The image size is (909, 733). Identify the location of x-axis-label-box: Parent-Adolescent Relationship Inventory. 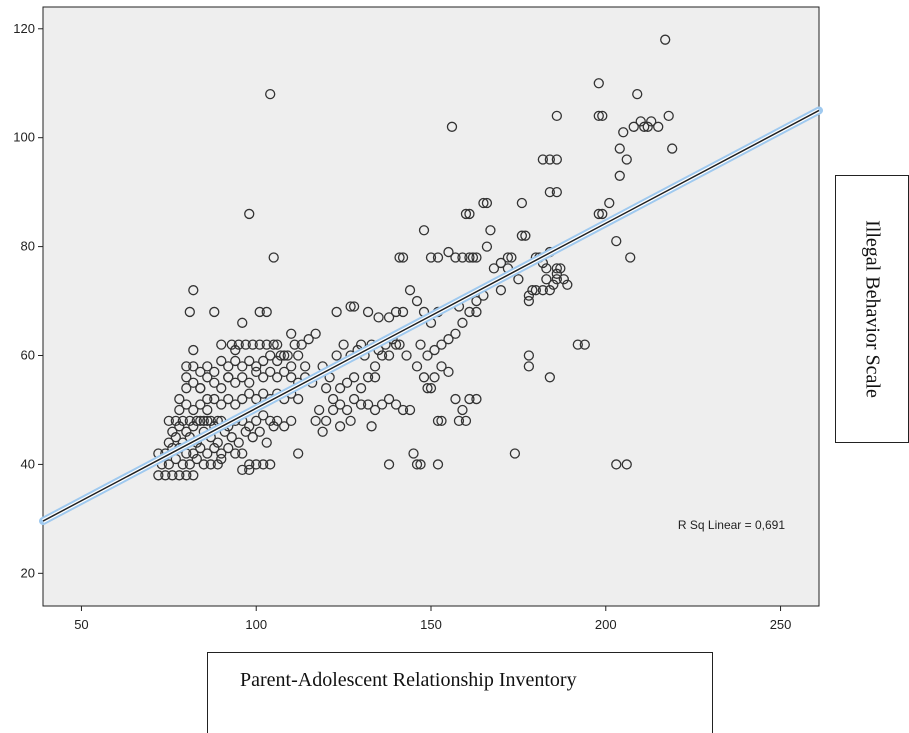
(460, 692).